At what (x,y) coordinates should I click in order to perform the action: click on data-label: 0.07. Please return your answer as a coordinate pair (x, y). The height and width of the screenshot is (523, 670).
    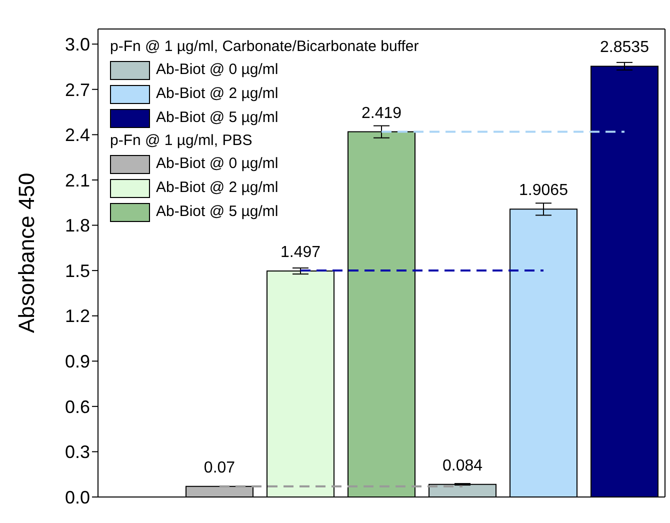
    Looking at the image, I should click on (220, 467).